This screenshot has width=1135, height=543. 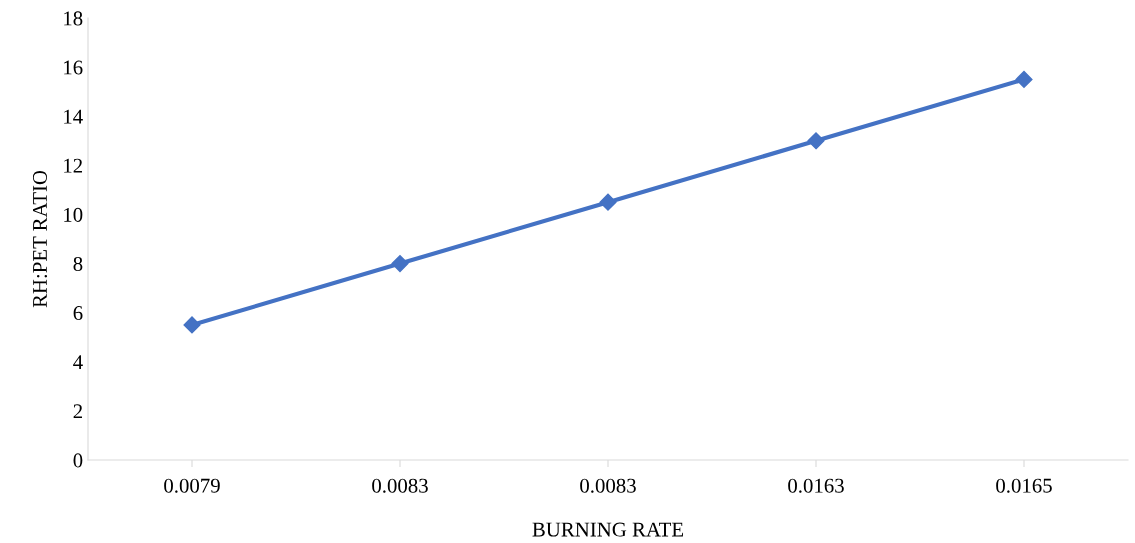 I want to click on y-tick-label: 0, so click(x=78, y=460).